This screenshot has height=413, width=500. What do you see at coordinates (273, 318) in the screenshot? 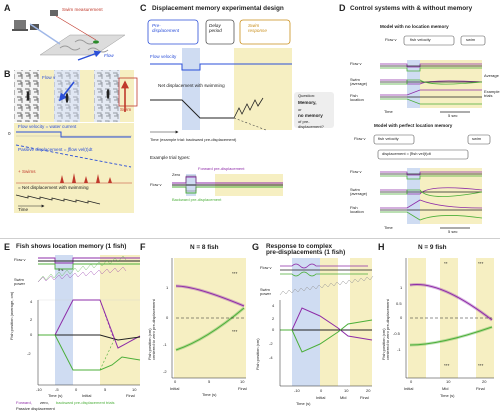
I see `ytick-g-2: 2` at bounding box center [273, 318].